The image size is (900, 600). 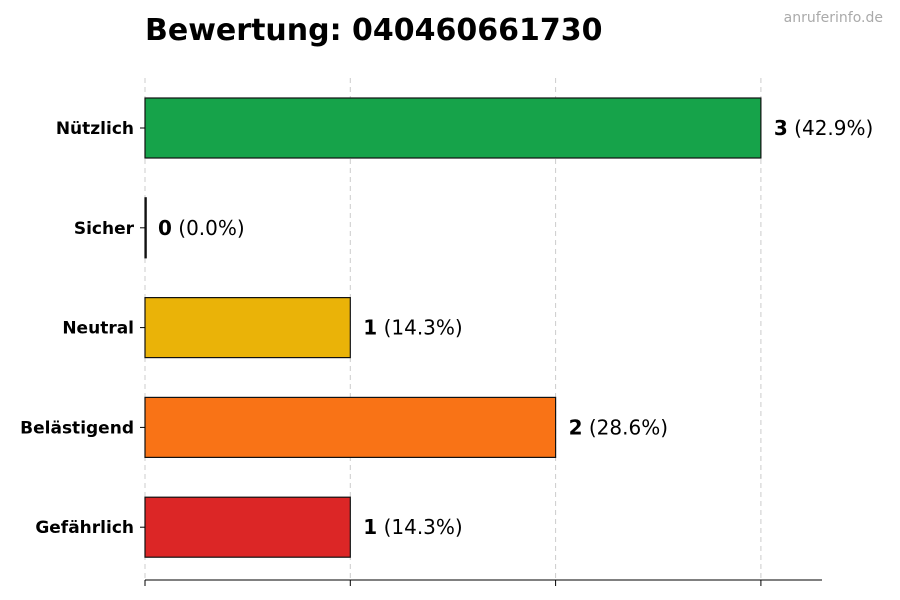 What do you see at coordinates (781, 128) in the screenshot?
I see `value-count: 3` at bounding box center [781, 128].